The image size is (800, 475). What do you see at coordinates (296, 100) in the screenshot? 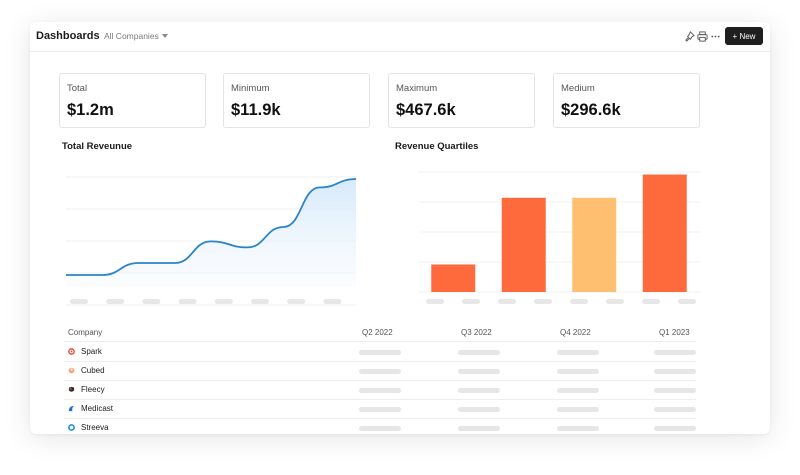
I see `stat-card-minimum: Minimum $11.9k` at bounding box center [296, 100].